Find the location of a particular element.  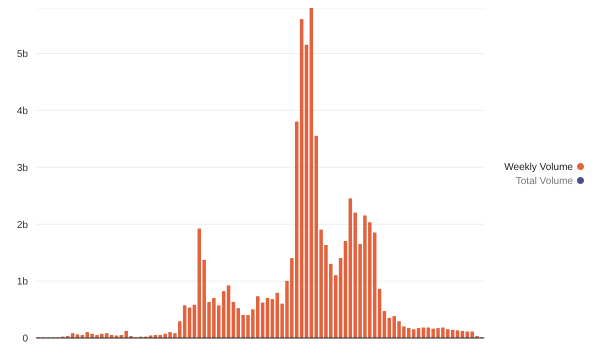

y-tick-label: 1b is located at coordinates (22, 282).